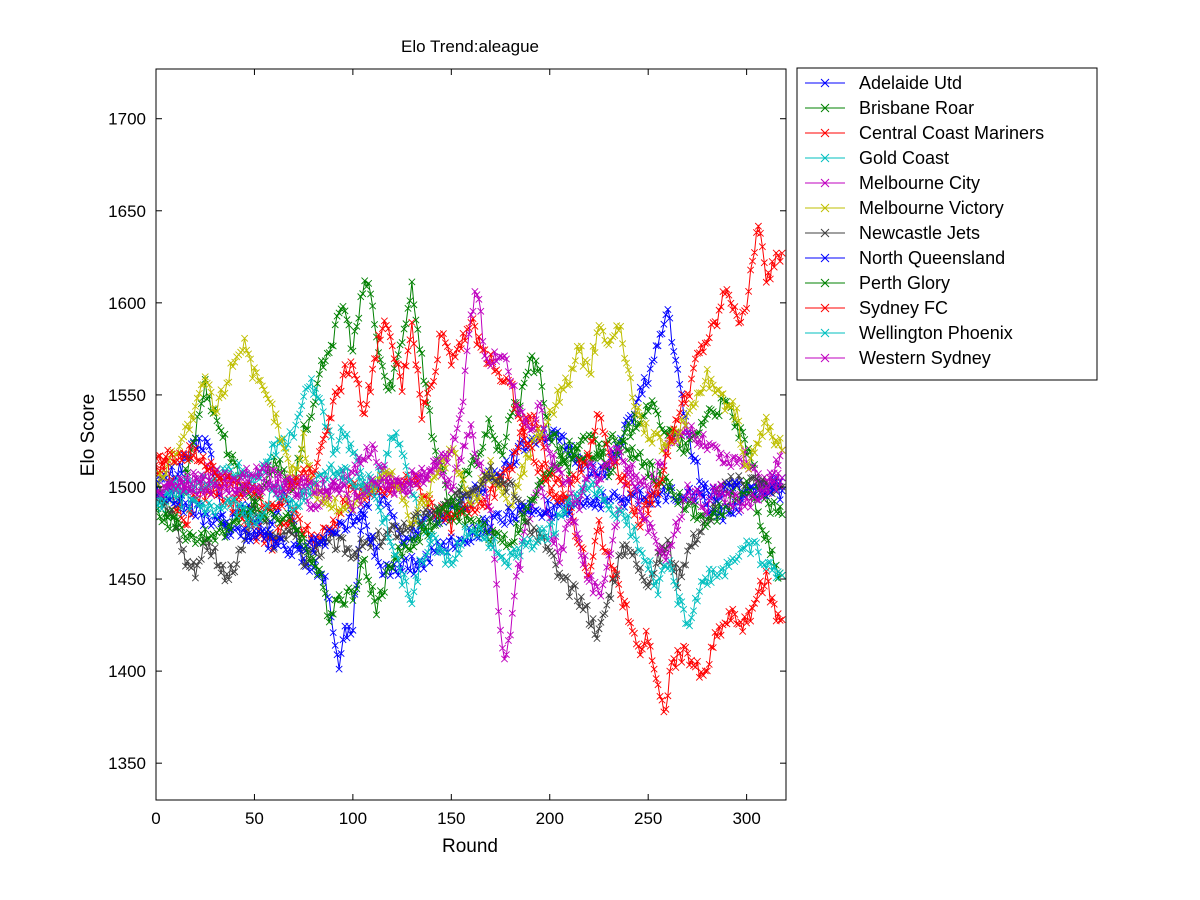 This screenshot has height=900, width=1200. What do you see at coordinates (925, 358) in the screenshot?
I see `legend-label: Western Sydney` at bounding box center [925, 358].